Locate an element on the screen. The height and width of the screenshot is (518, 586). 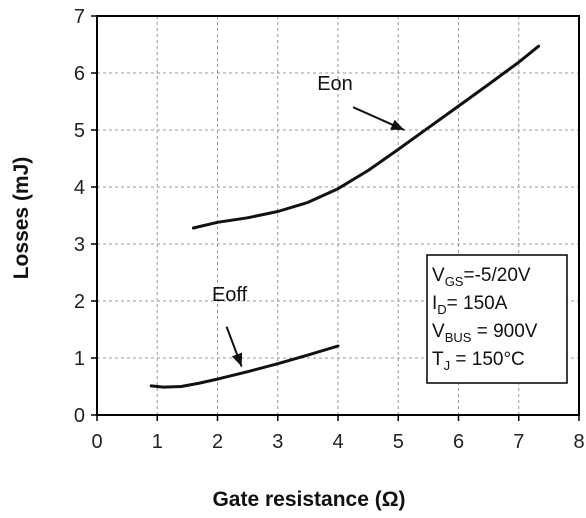
series-line-eoff is located at coordinates (244, 366).